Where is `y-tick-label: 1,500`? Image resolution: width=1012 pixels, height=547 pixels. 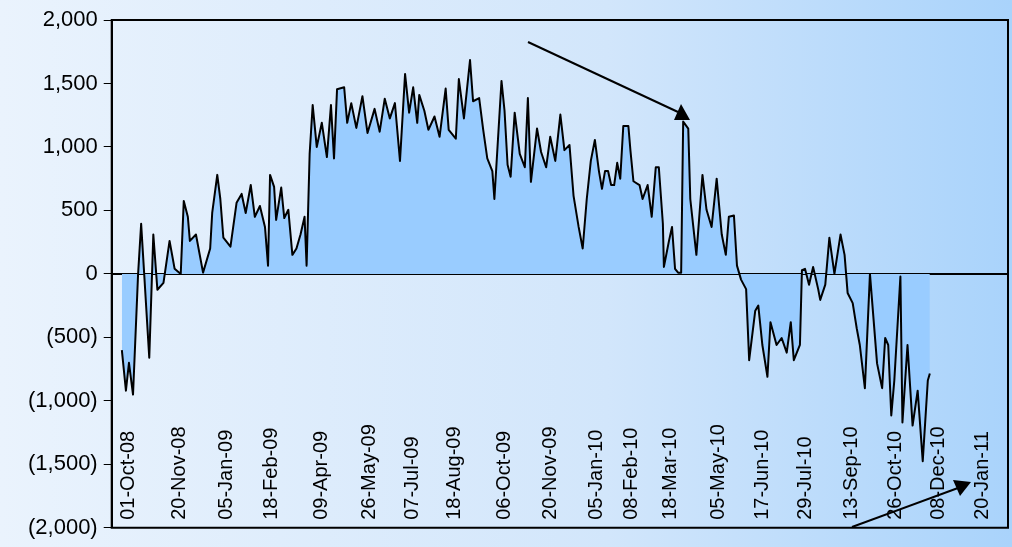
y-tick-label: 1,500 is located at coordinates (70, 82).